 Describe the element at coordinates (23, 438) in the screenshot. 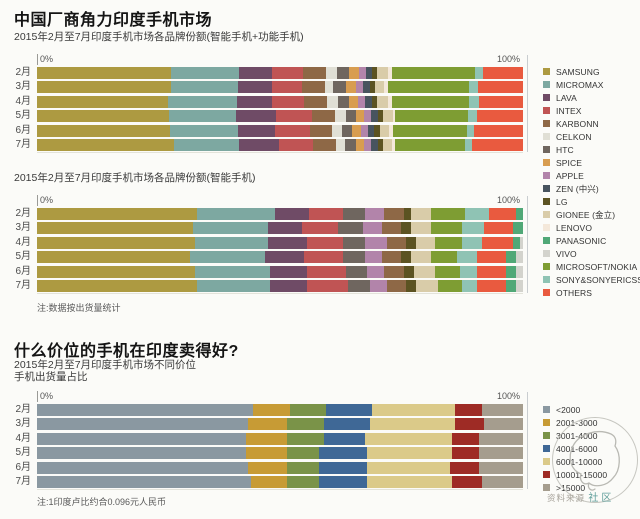

I see `month-label: 4月` at that location.